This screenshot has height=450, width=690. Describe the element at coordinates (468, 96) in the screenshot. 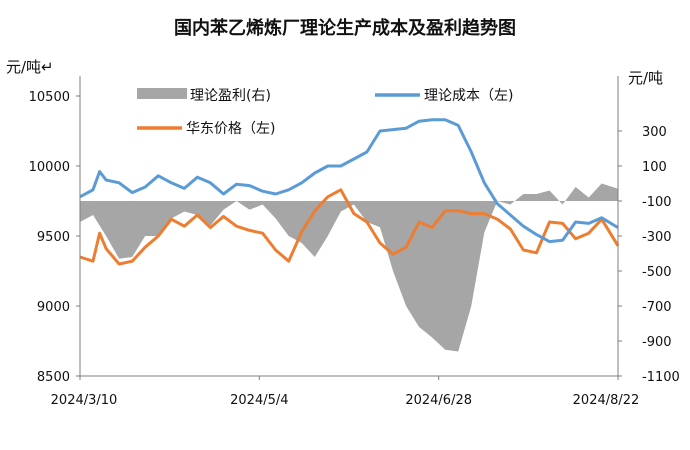

I see `legend-label-cost: 理论成本（左)` at that location.